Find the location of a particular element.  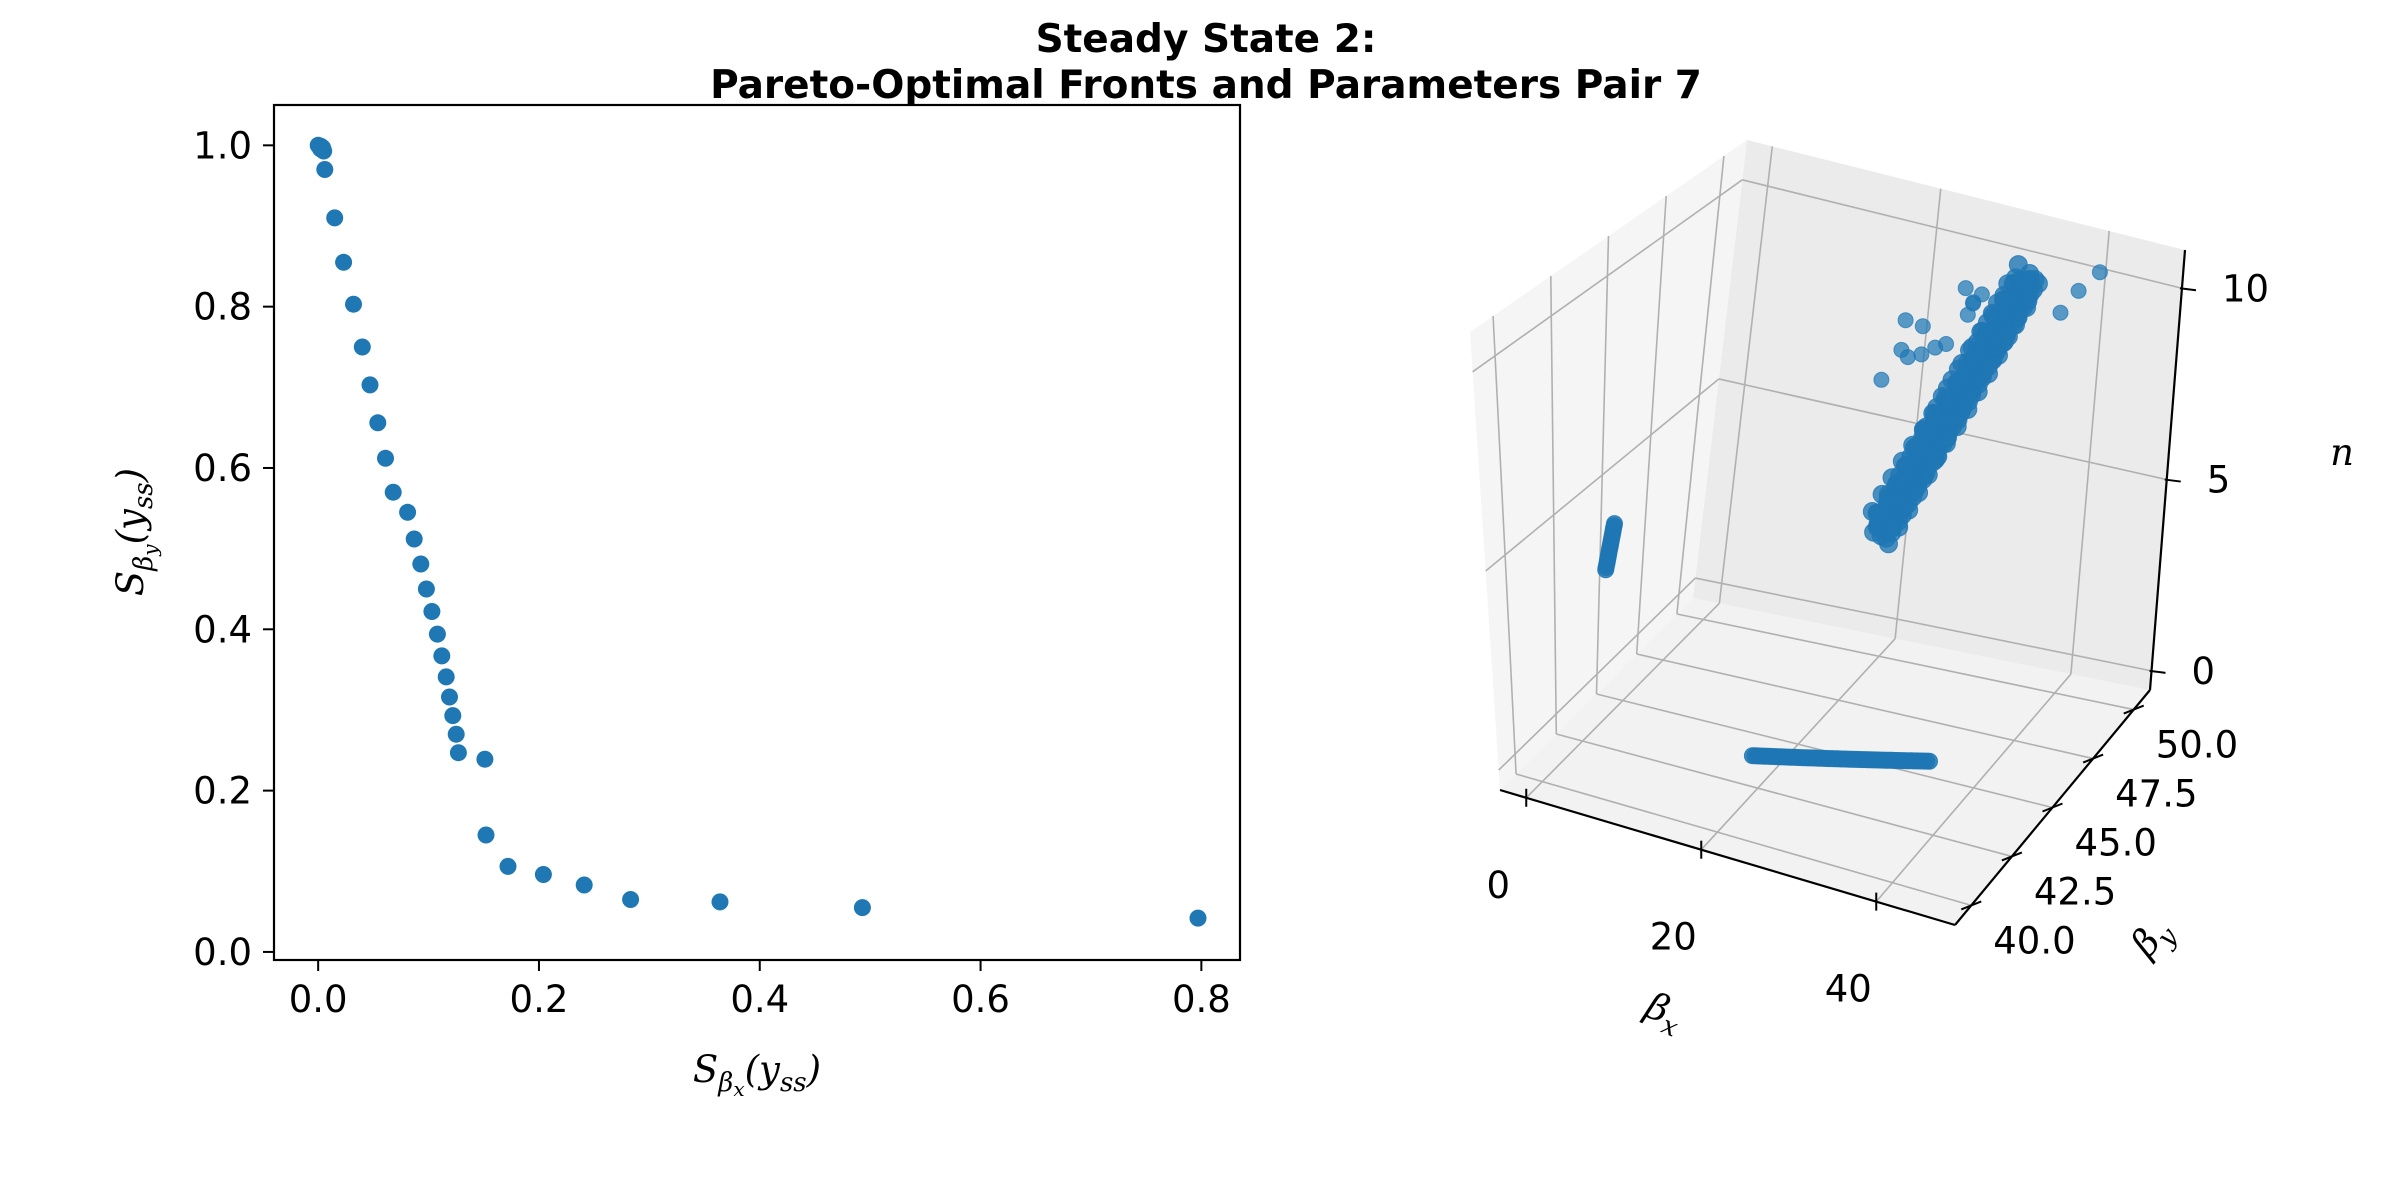

x-tick-label: 0 is located at coordinates (1498, 885).